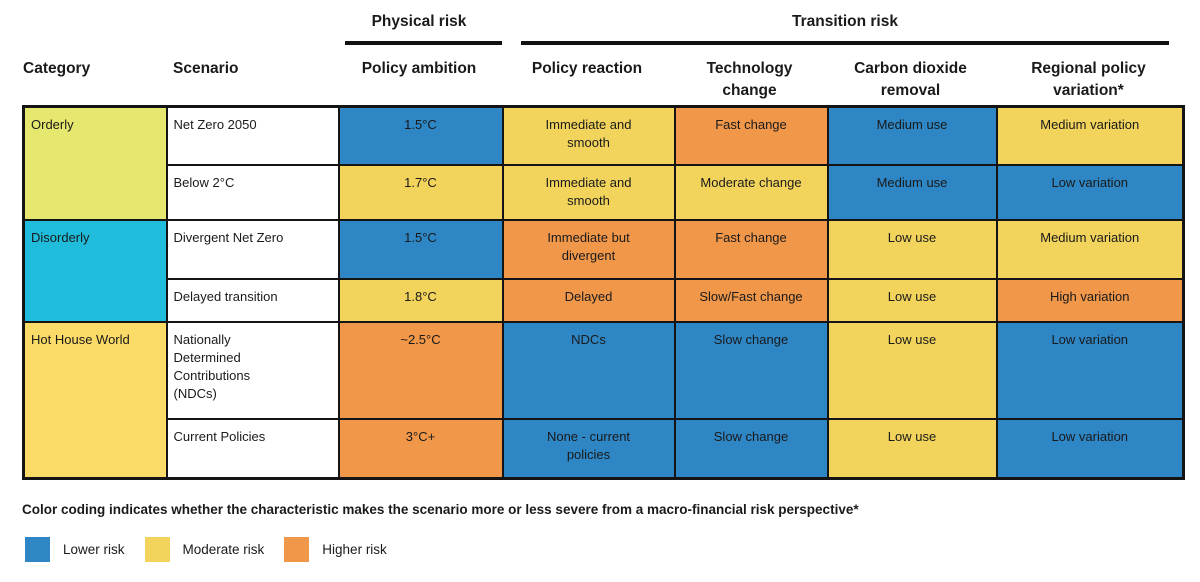  I want to click on column-header-scenario: Scenario, so click(206, 68).